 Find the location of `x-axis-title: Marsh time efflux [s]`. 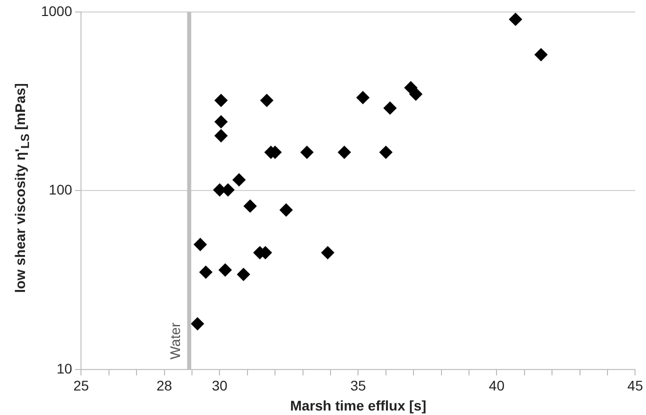

x-axis-title: Marsh time efflux [s] is located at coordinates (358, 405).